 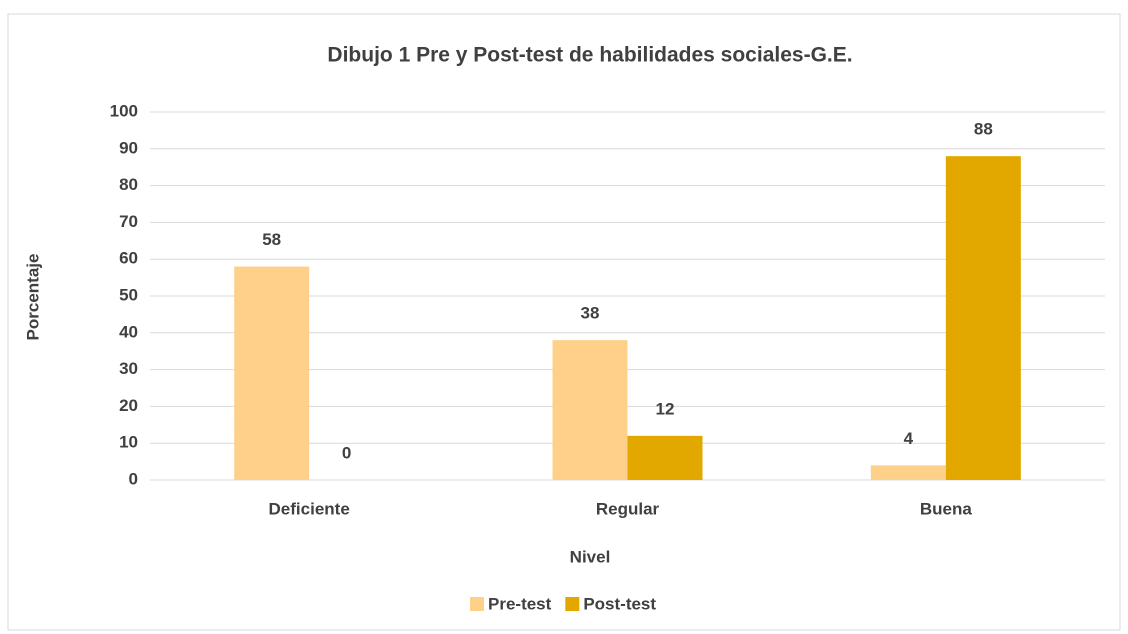 What do you see at coordinates (520, 603) in the screenshot?
I see `legend-label: Pre-test` at bounding box center [520, 603].